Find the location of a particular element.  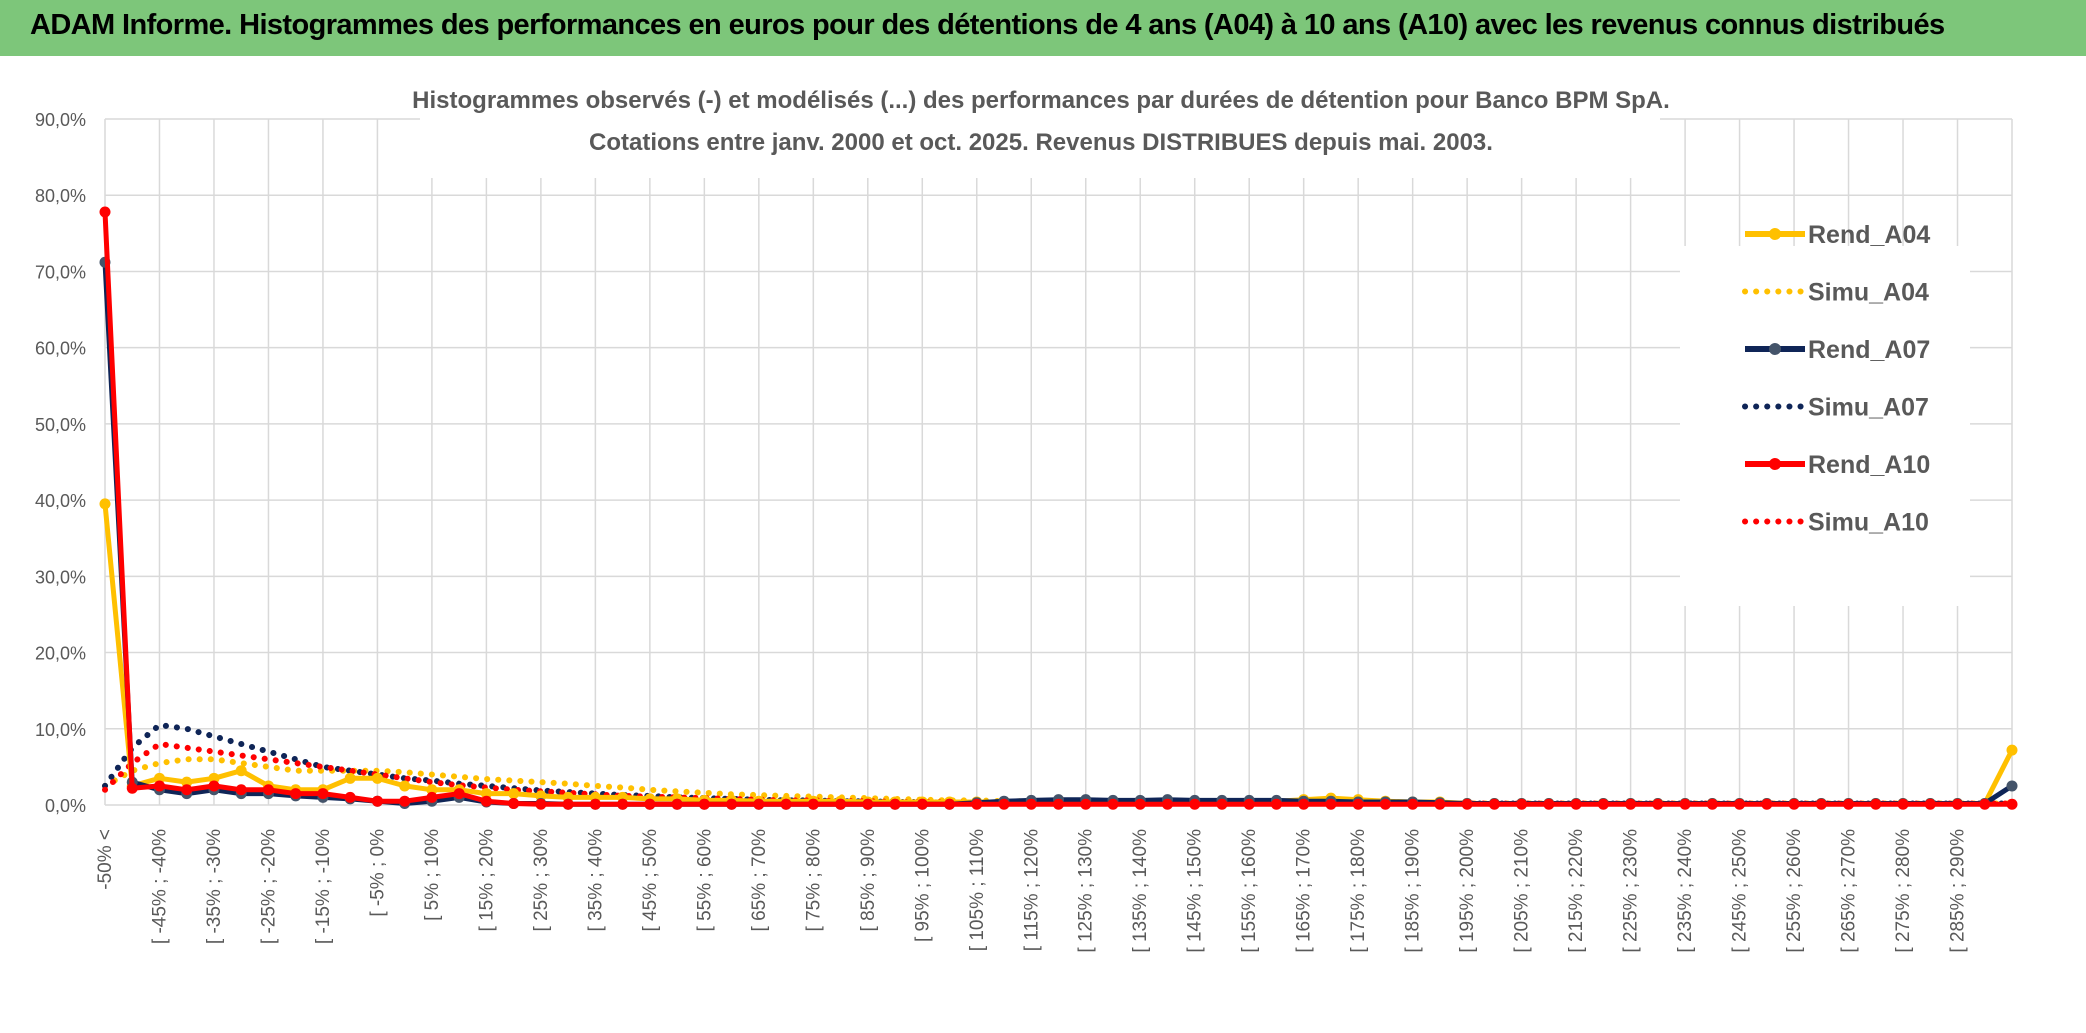

x-tick-label: [ 275% ; 280% is located at coordinates (1903, 891).